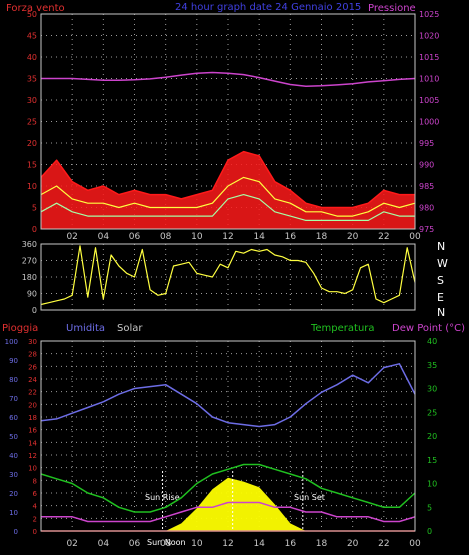  I want to click on wind-y-tick-25: 25, so click(32, 122).